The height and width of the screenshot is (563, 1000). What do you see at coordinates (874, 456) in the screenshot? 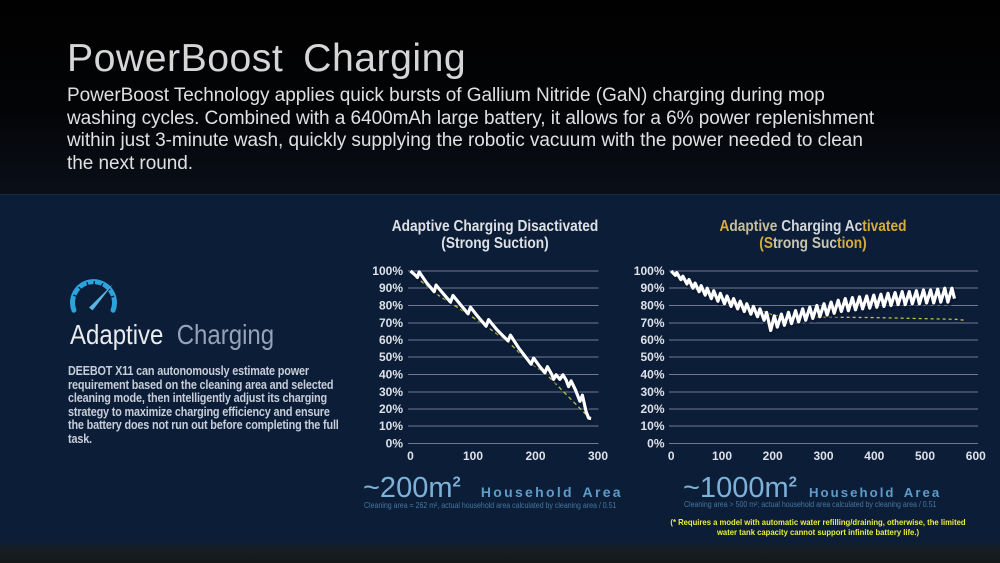
I see `svg-text: 400` at bounding box center [874, 456].